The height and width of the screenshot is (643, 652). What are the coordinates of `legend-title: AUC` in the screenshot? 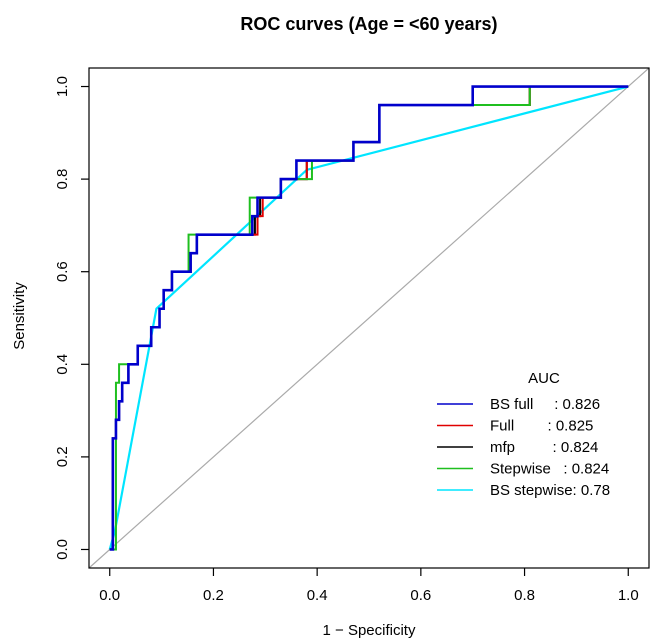 It's located at (544, 378).